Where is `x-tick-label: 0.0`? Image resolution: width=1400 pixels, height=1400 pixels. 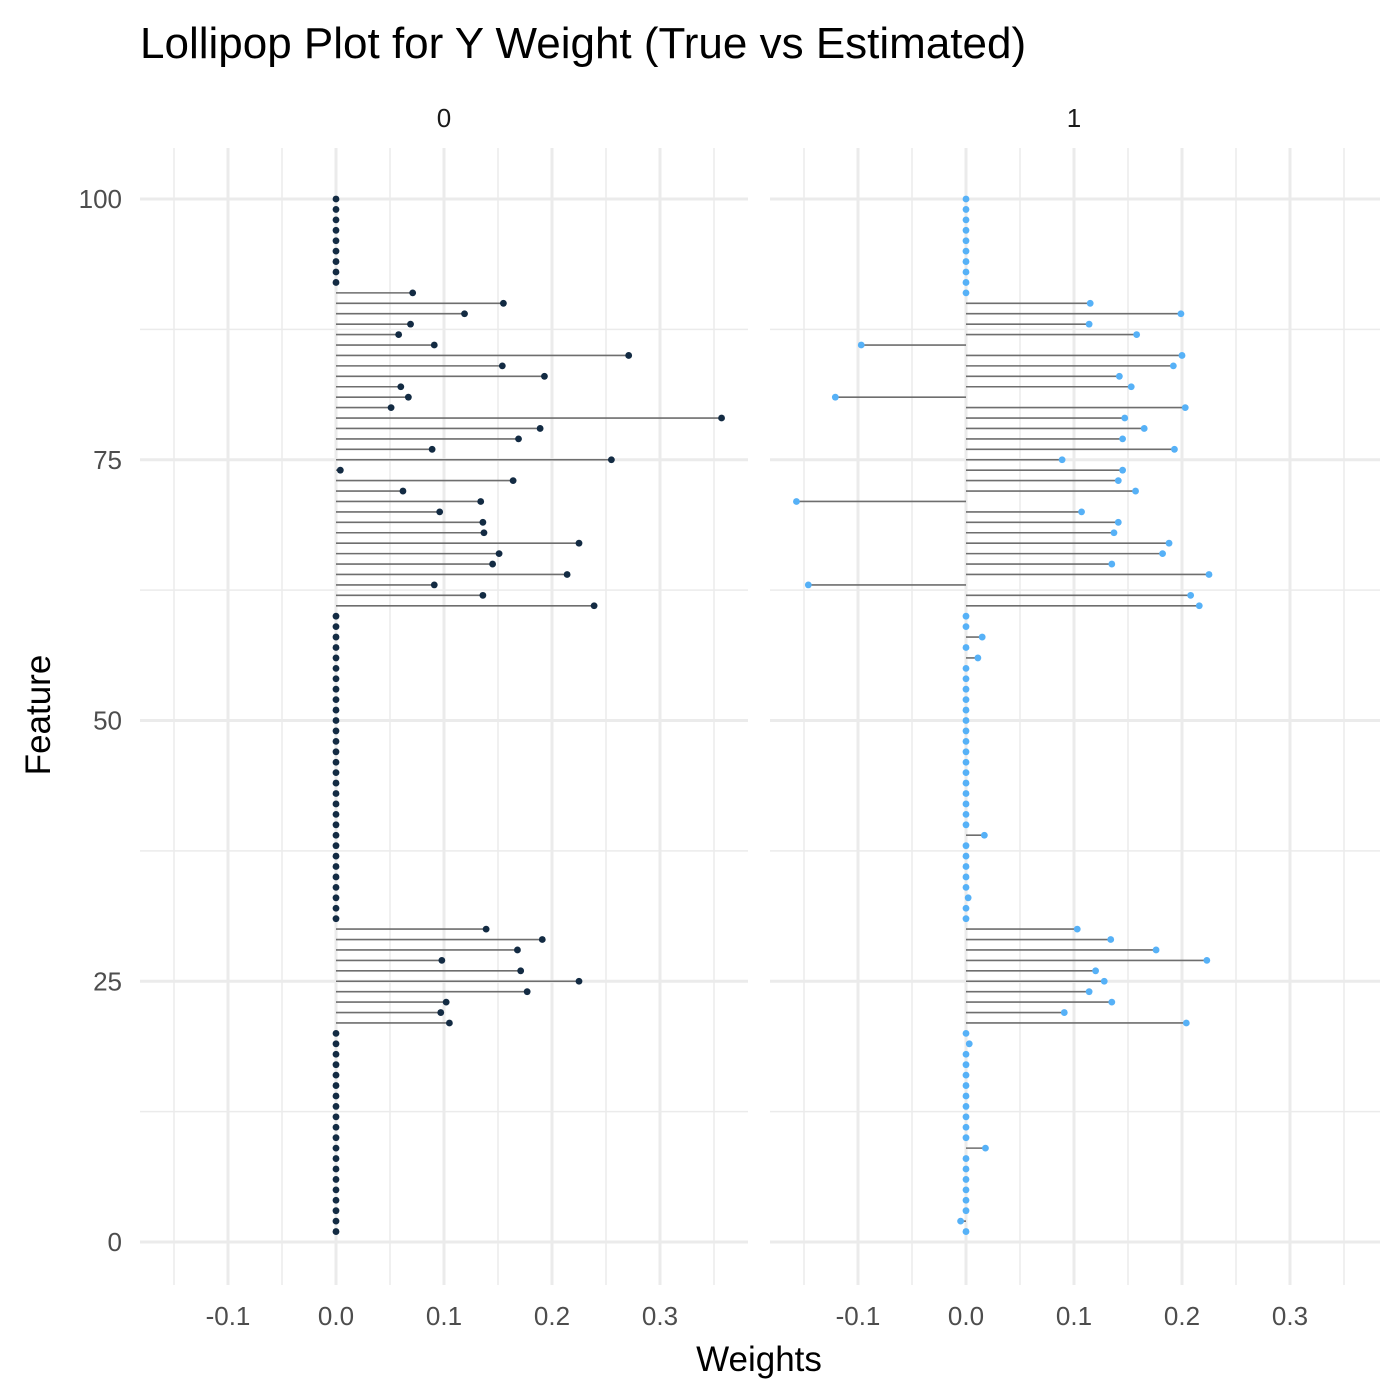
x-tick-label: 0.0 is located at coordinates (966, 1316).